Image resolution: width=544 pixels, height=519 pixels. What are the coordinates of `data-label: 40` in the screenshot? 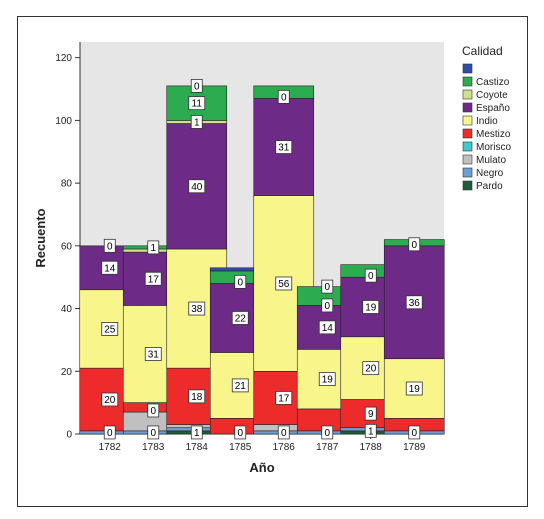 It's located at (197, 186).